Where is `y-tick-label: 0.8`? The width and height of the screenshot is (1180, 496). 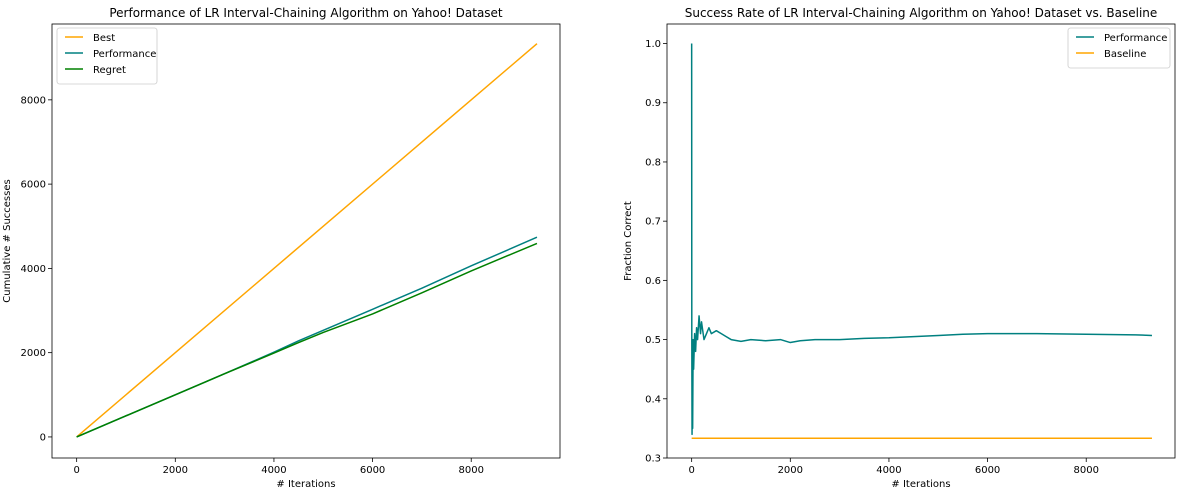
y-tick-label: 0.8 is located at coordinates (653, 162).